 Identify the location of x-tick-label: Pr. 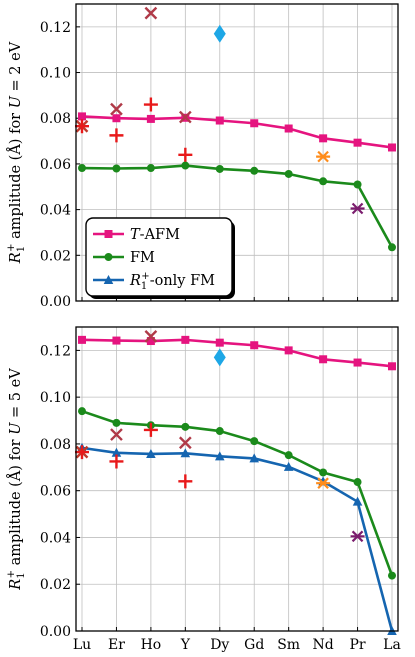
(357, 645).